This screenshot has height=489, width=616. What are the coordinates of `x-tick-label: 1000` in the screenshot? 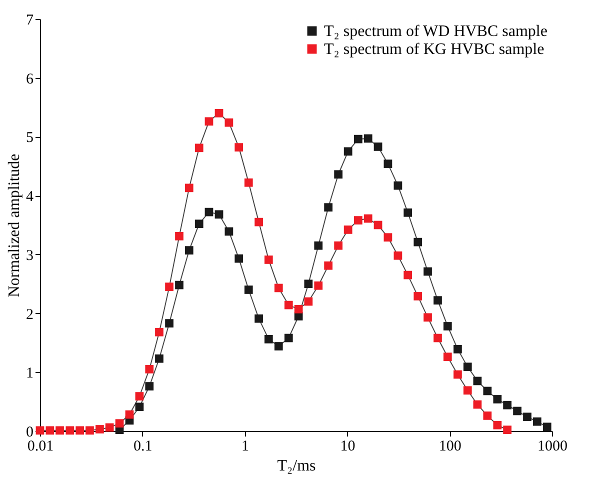 It's located at (553, 446).